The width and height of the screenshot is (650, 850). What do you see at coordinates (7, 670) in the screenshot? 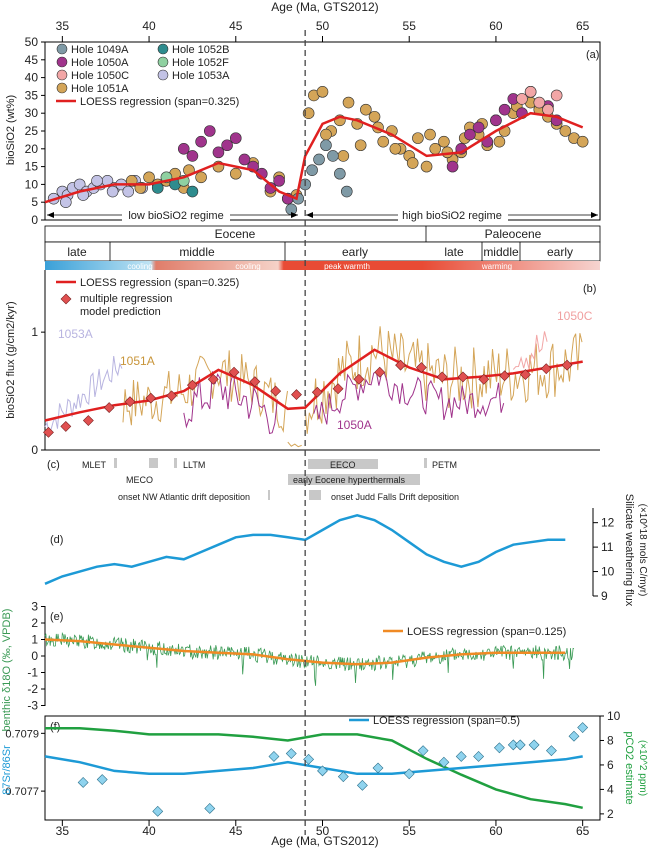
I see `panel-e-ylabel: benthic δ18O (‰, VPDB)` at bounding box center [7, 670].